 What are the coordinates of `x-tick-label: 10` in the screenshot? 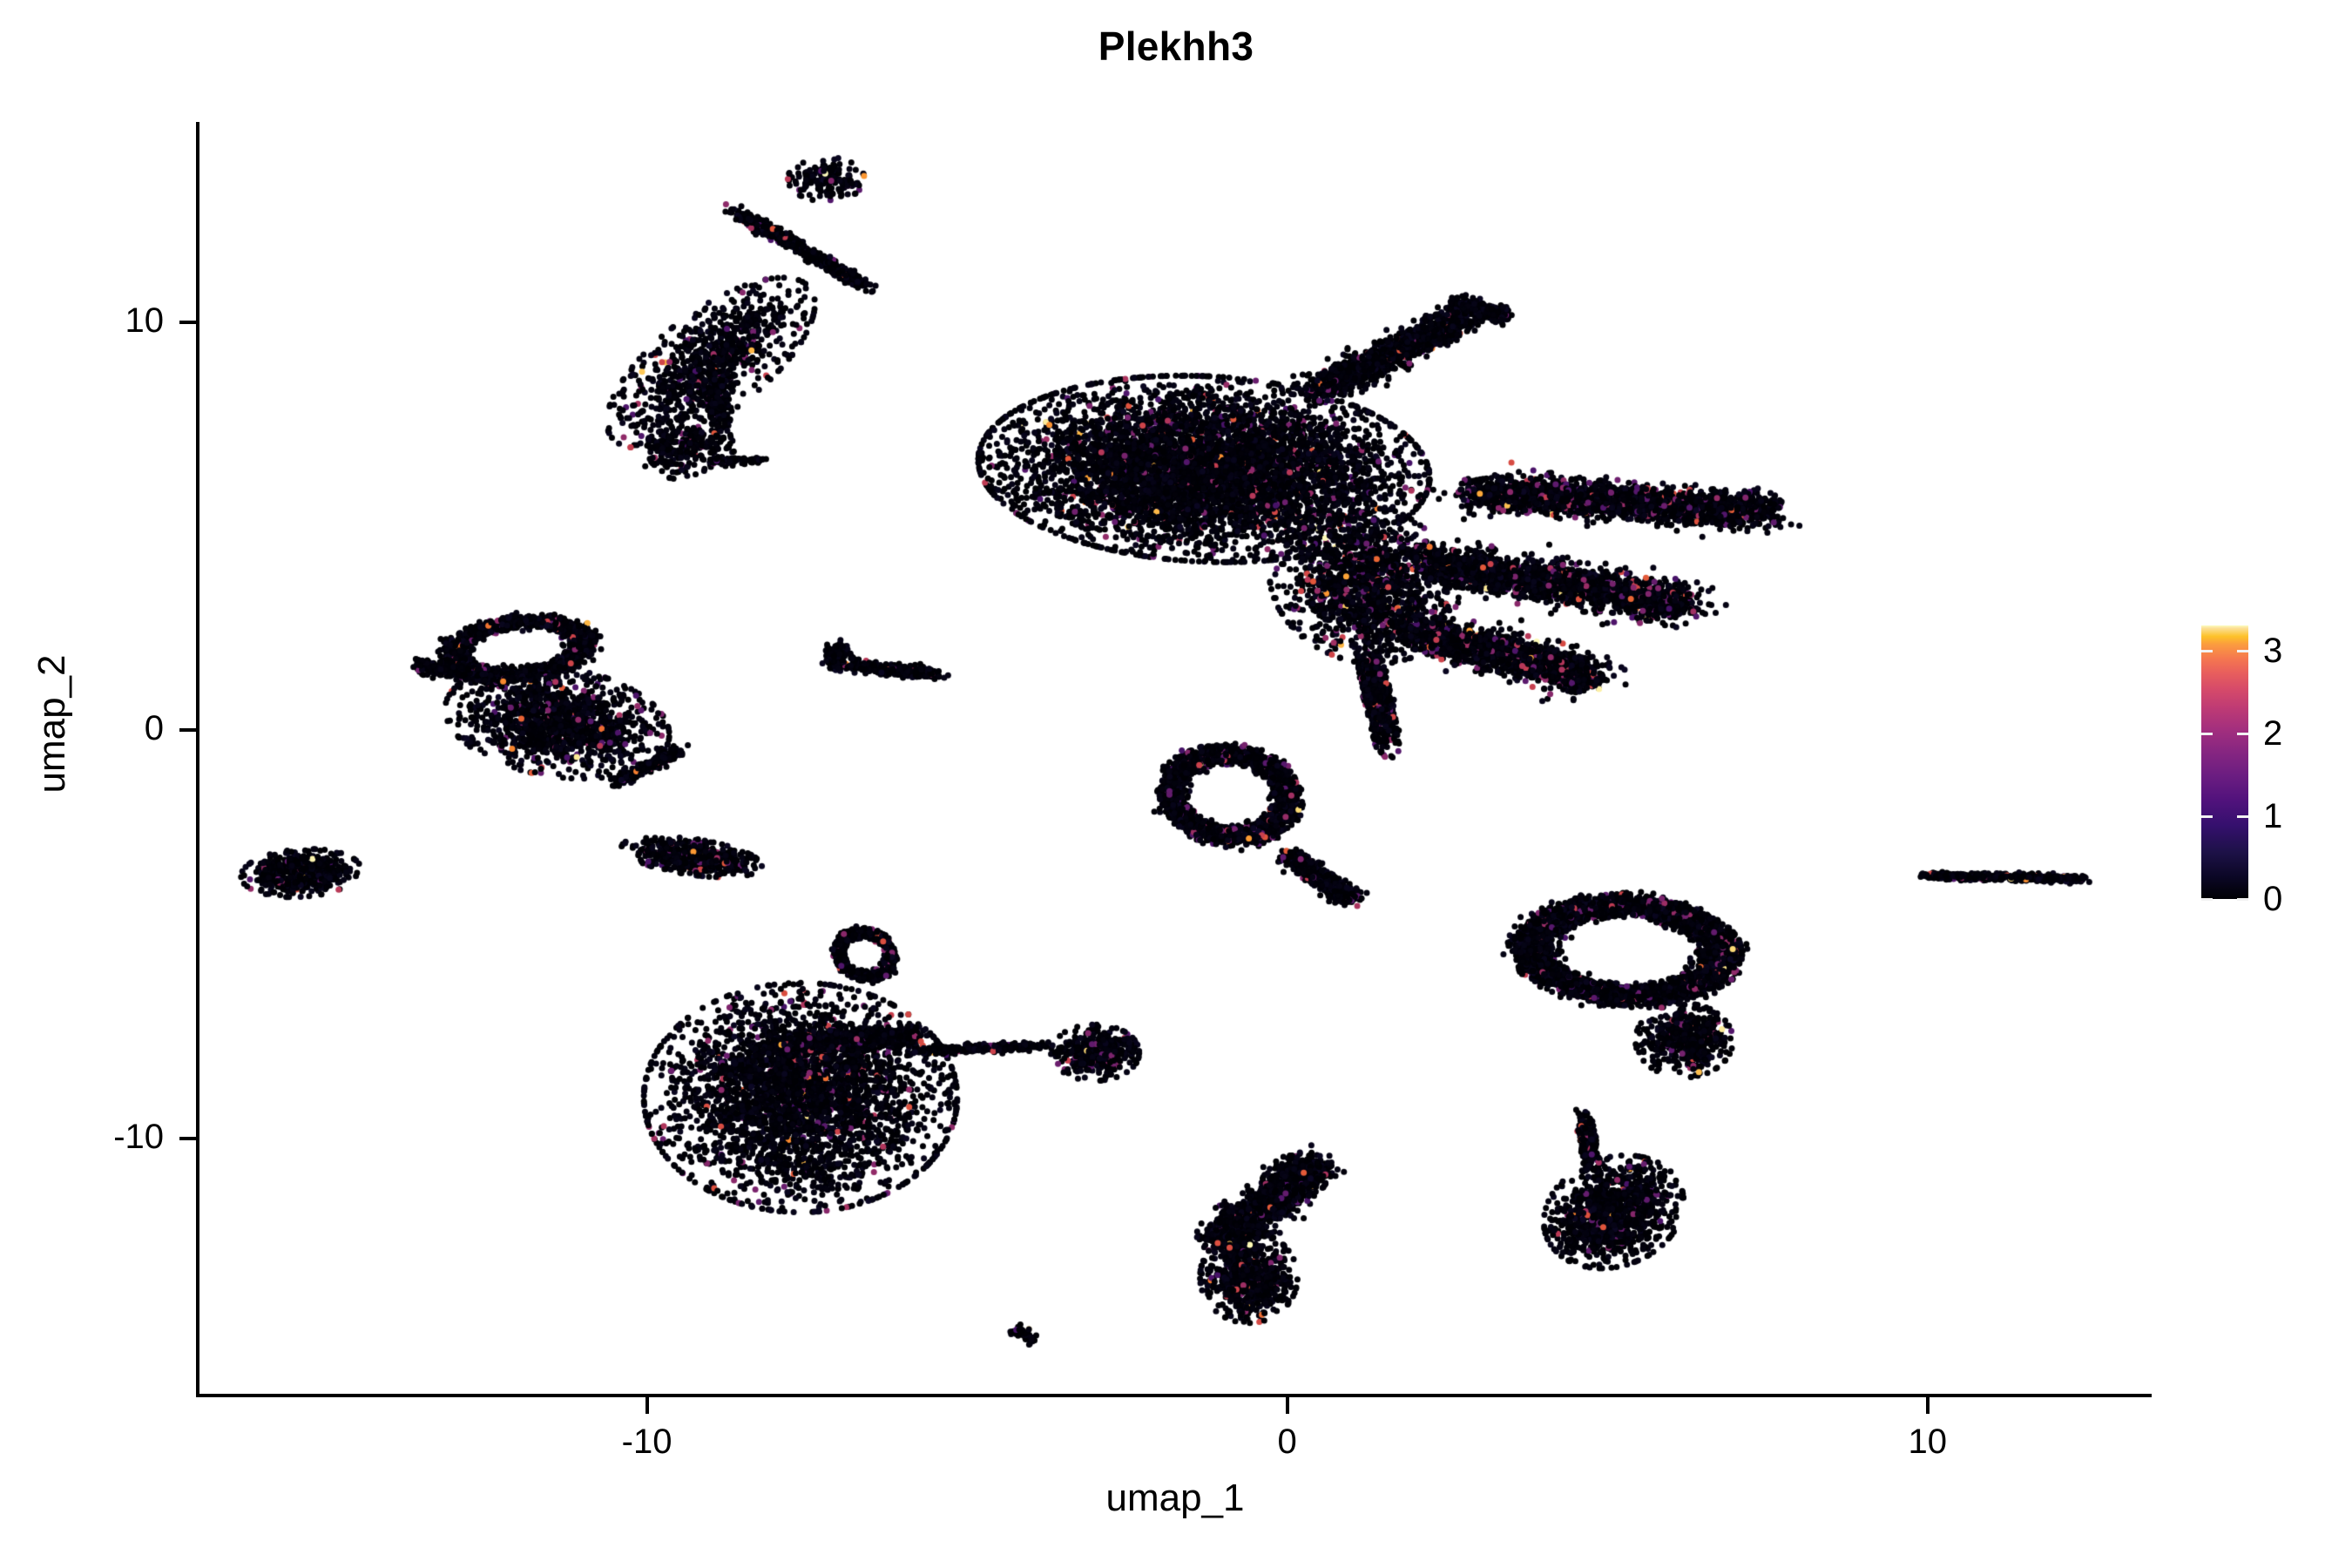 It's located at (1928, 1442).